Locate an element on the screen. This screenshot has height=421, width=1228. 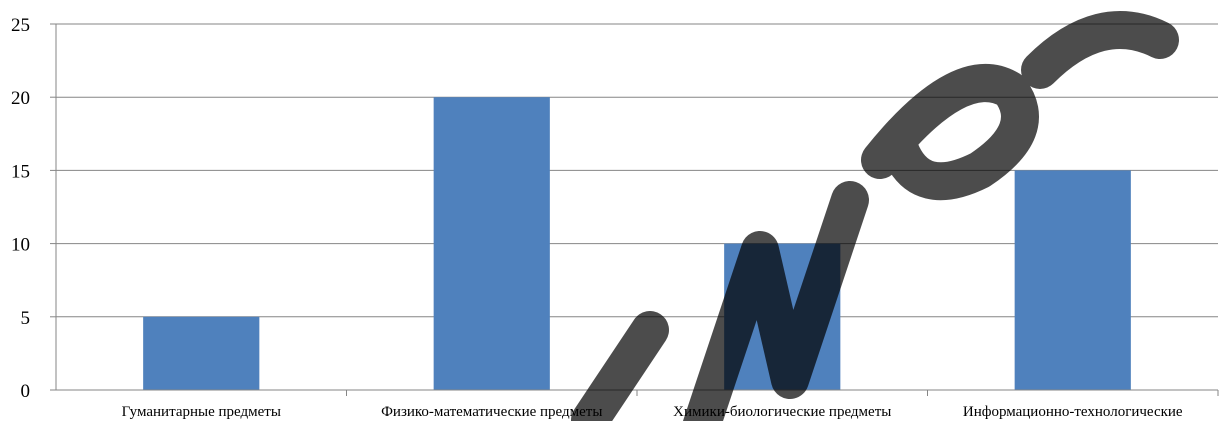
y-tick-label: 25 is located at coordinates (20, 25).